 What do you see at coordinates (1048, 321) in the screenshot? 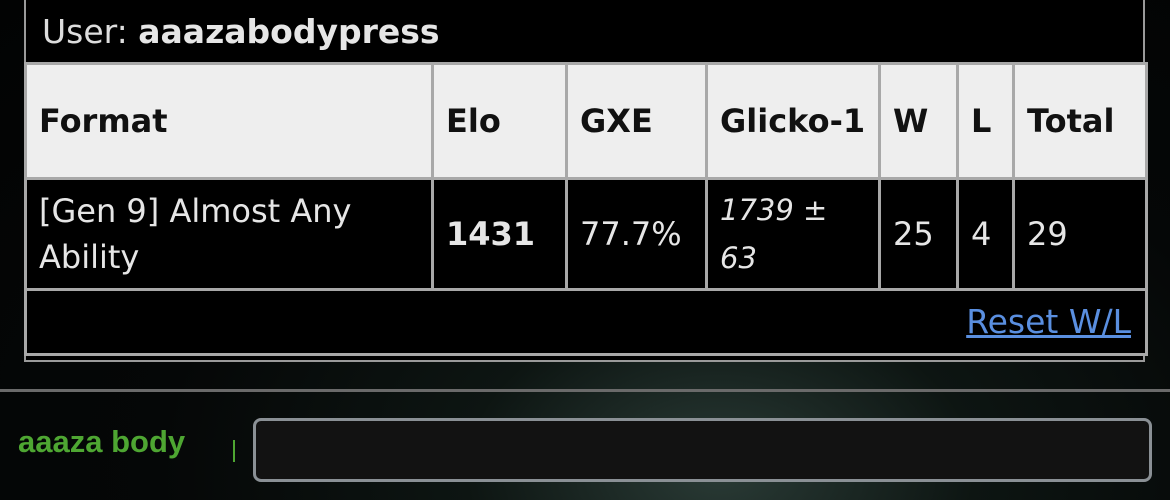
I see `reset-wl-link: Reset W/L` at bounding box center [1048, 321].